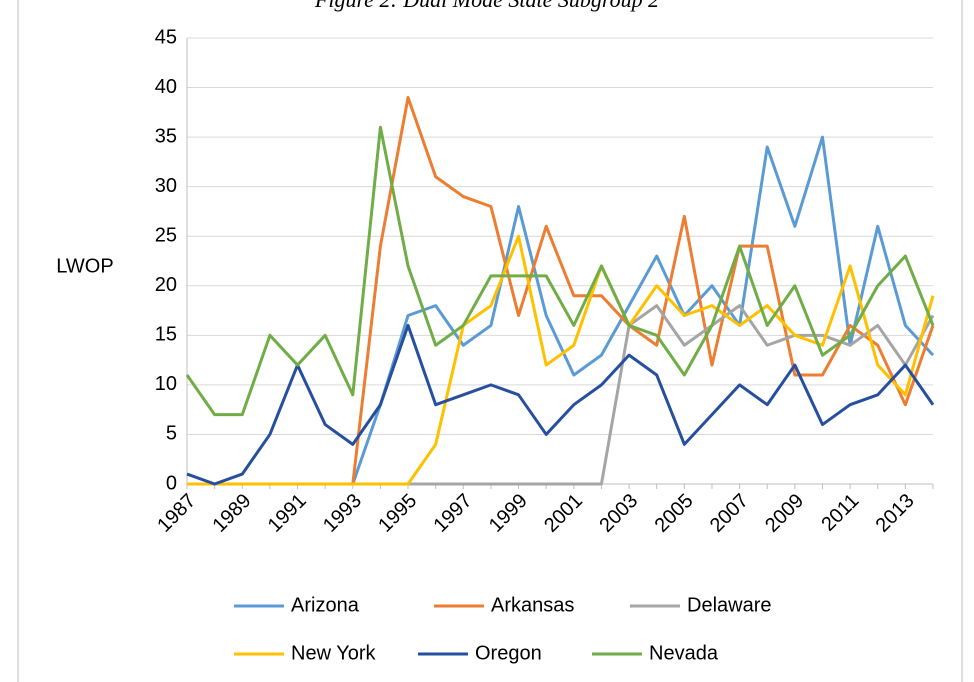 This screenshot has height=682, width=974. Describe the element at coordinates (840, 513) in the screenshot. I see `x-tick-label: 2011` at that location.